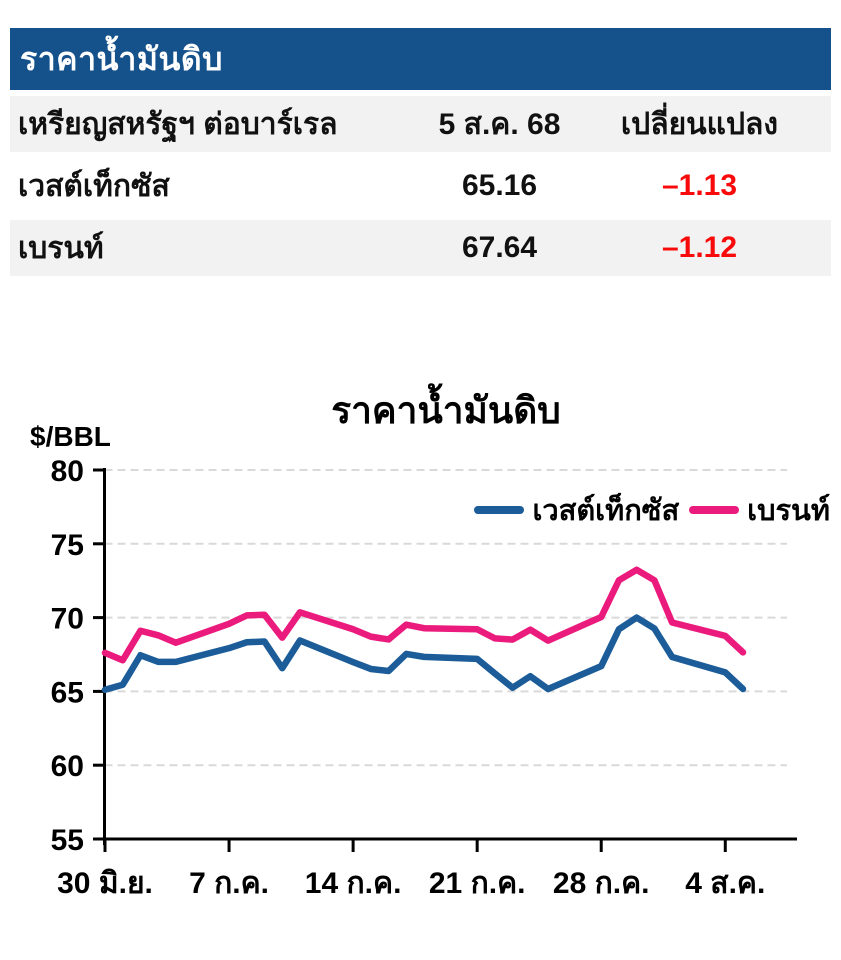 The height and width of the screenshot is (960, 841). Describe the element at coordinates (446, 410) in the screenshot. I see `chart-title: ราคาน้ำมันดิบ` at that location.